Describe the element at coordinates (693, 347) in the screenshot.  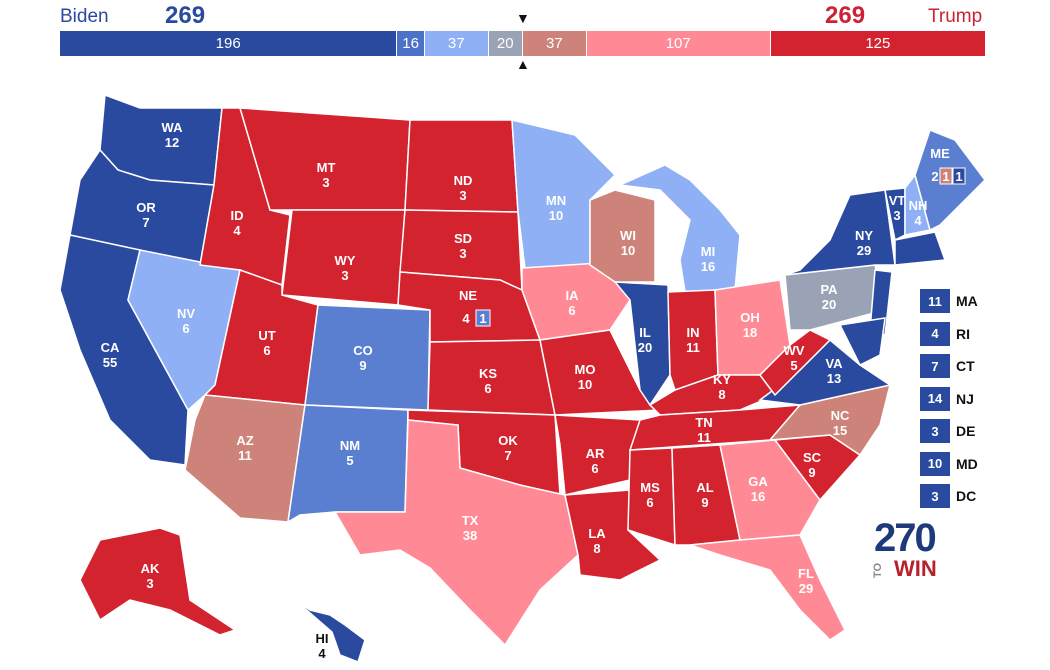
I see `state-ev-in: 11` at that location.